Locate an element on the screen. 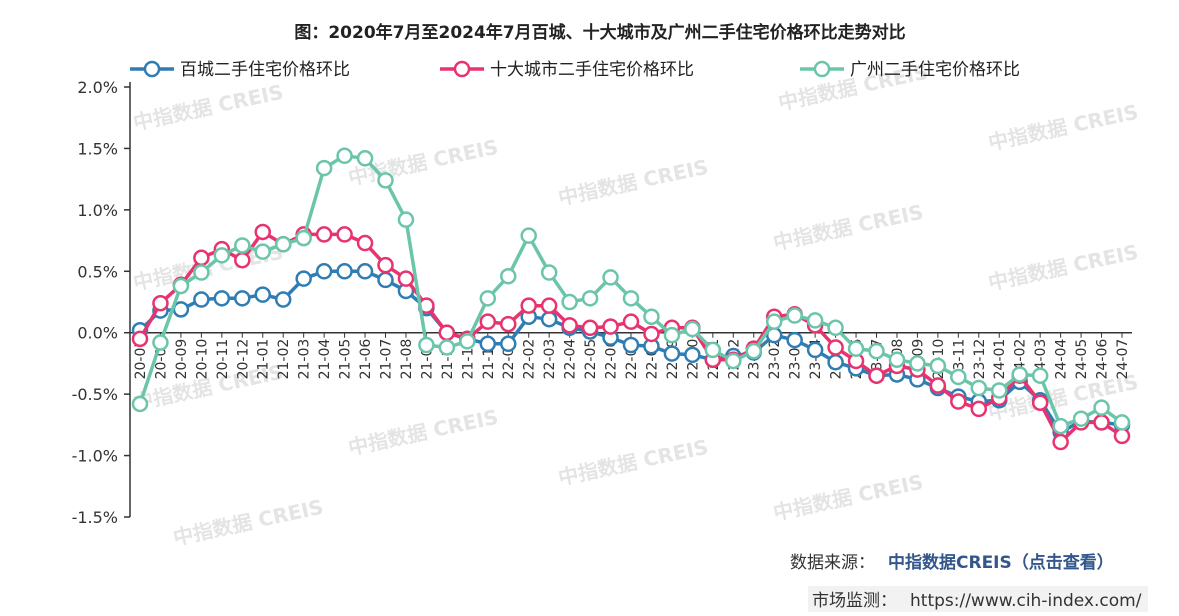  x-tick-label: 22-02 is located at coordinates (530, 359).